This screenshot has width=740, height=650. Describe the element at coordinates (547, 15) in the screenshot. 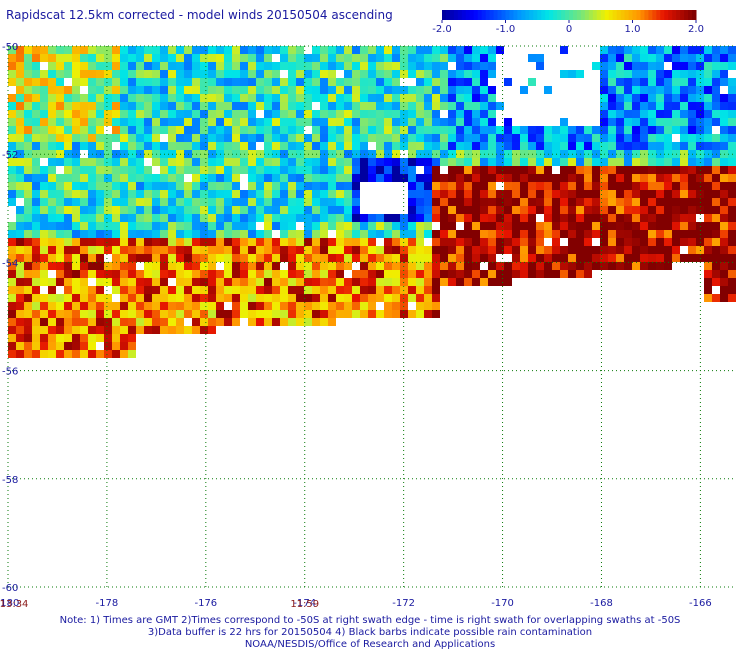

I see `colorbar-segment` at that location.